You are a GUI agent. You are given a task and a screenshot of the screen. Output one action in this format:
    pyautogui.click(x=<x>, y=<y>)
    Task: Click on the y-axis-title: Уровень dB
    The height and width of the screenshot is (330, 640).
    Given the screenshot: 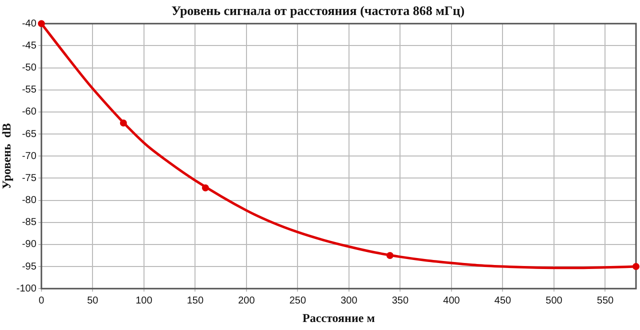 What is the action you would take?
    pyautogui.click(x=7, y=156)
    